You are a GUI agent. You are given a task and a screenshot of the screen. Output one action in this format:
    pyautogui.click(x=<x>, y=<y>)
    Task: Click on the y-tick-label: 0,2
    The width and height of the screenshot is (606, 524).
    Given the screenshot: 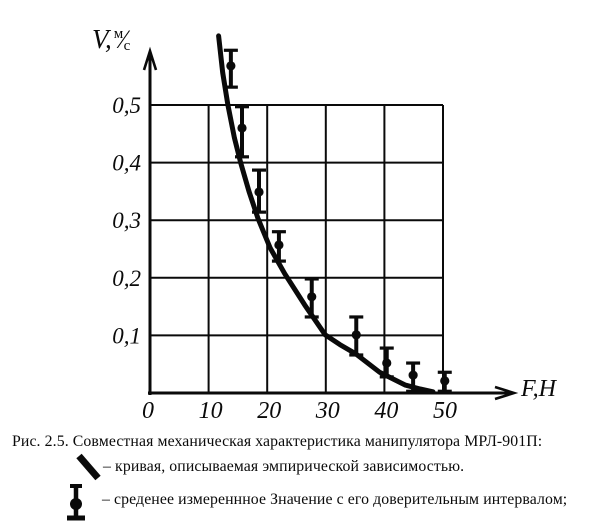 What is the action you would take?
    pyautogui.click(x=126, y=278)
    